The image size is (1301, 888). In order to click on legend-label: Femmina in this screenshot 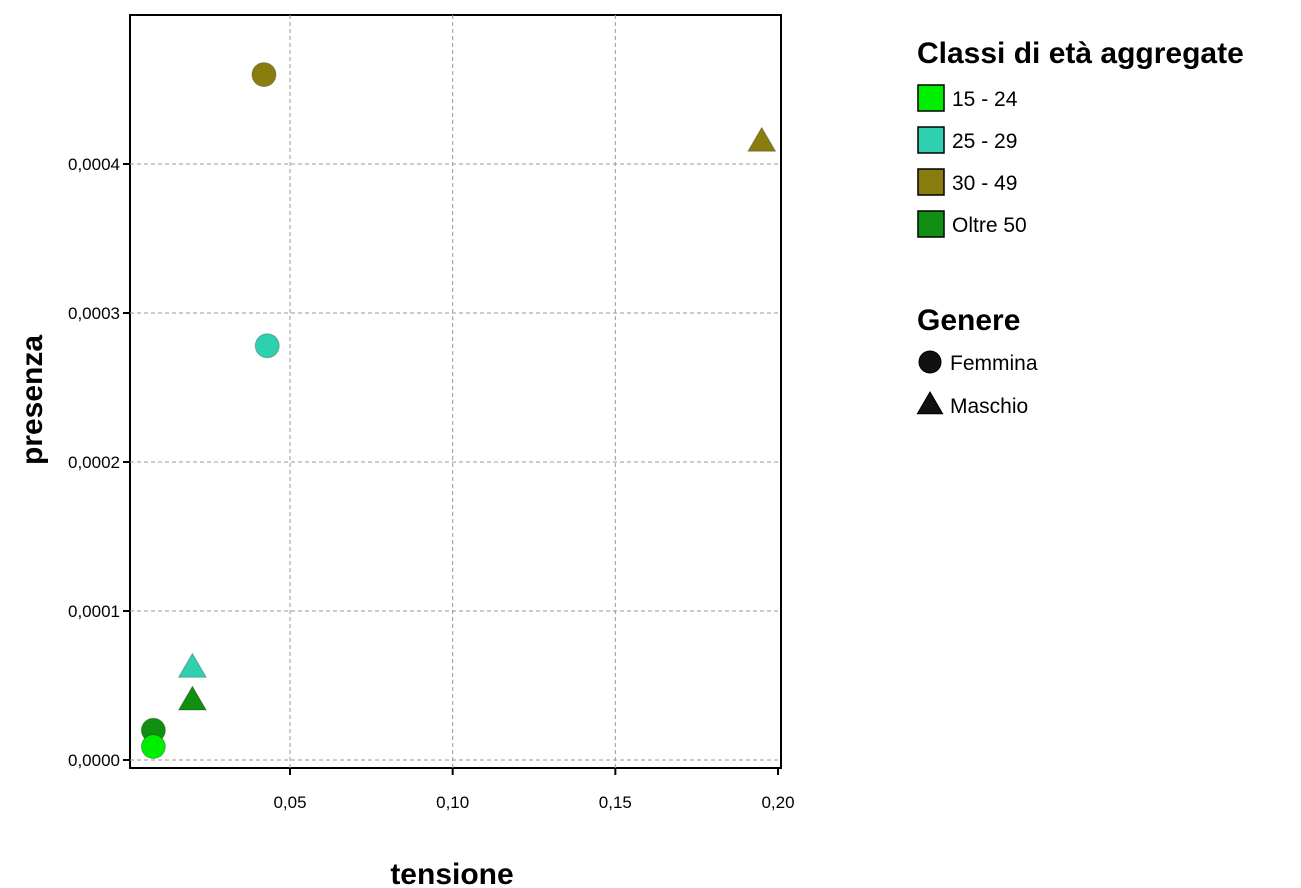, I will do `click(994, 363)`.